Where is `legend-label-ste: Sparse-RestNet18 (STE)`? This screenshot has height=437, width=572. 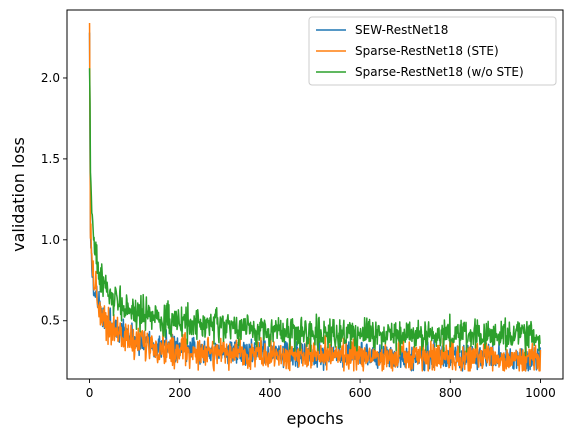 legend-label-ste: Sparse-RestNet18 (STE) is located at coordinates (427, 51).